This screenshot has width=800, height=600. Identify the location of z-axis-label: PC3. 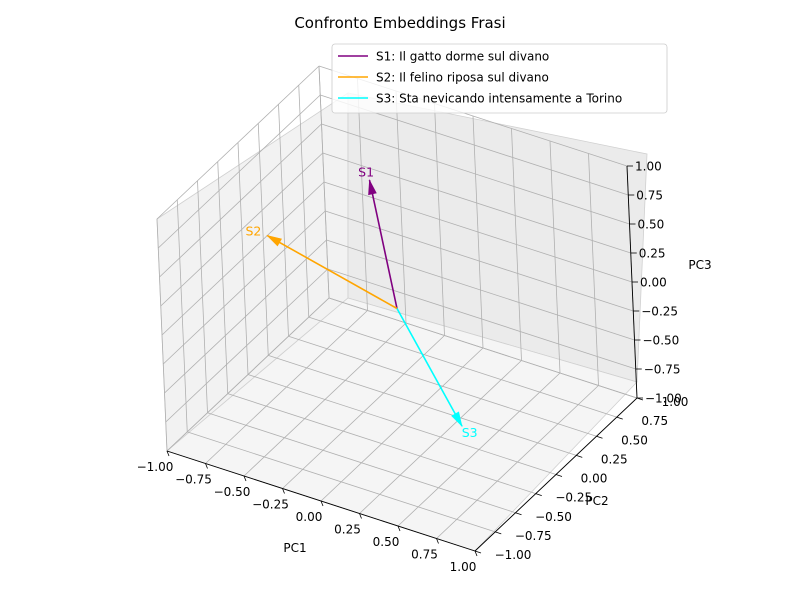
(699, 265).